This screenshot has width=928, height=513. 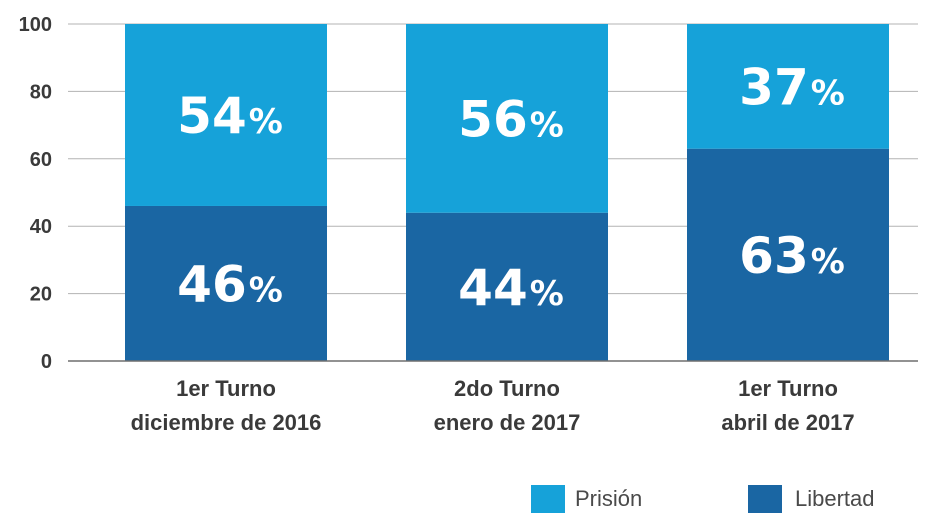 What do you see at coordinates (46, 362) in the screenshot?
I see `y-tick-label: 0` at bounding box center [46, 362].